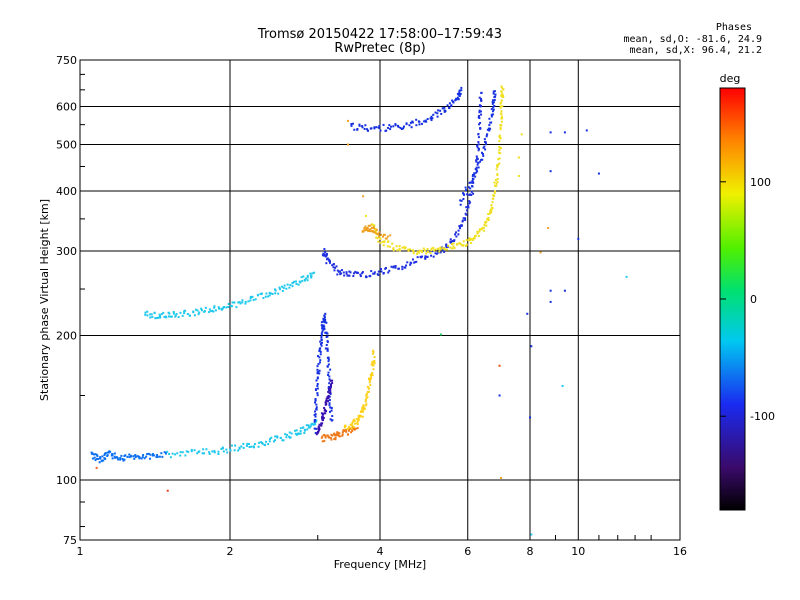  I want to click on y-axis-title: Stationary phase Virtual Height [km], so click(44, 300).